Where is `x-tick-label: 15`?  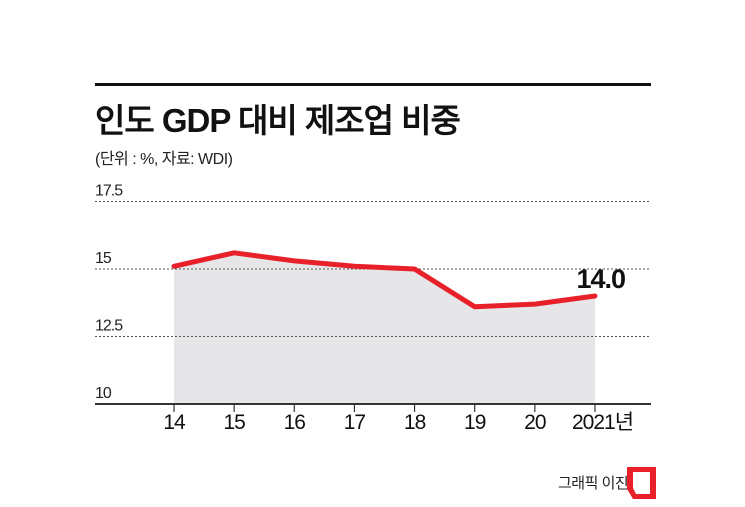 x-tick-label: 15 is located at coordinates (234, 422).